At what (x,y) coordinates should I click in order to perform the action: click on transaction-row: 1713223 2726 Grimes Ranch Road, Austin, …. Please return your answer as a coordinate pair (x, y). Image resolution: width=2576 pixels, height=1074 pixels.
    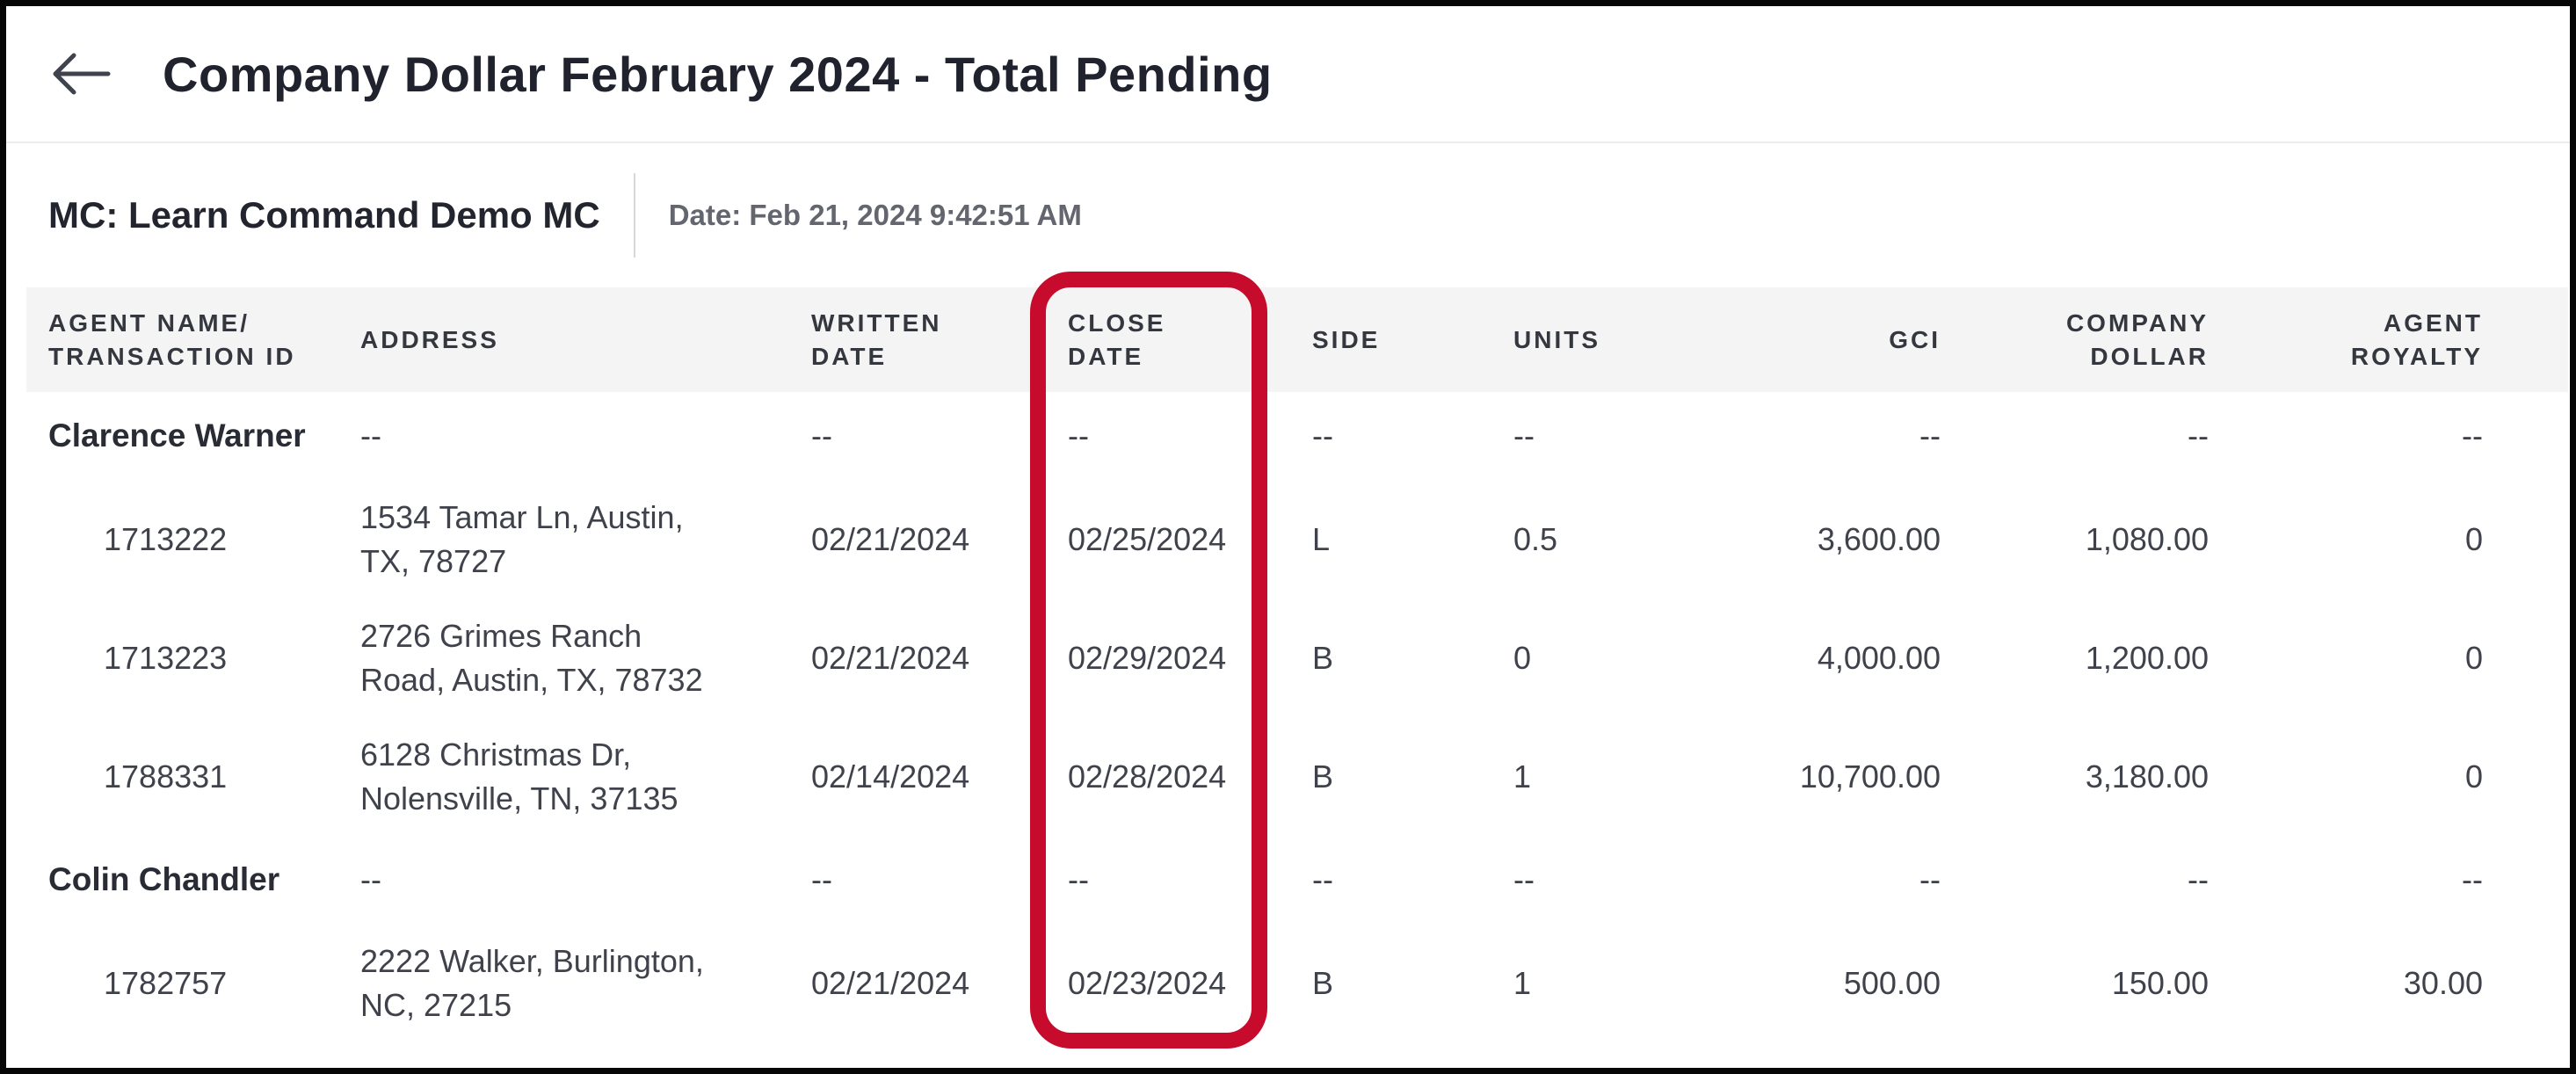
    Looking at the image, I should click on (1297, 658).